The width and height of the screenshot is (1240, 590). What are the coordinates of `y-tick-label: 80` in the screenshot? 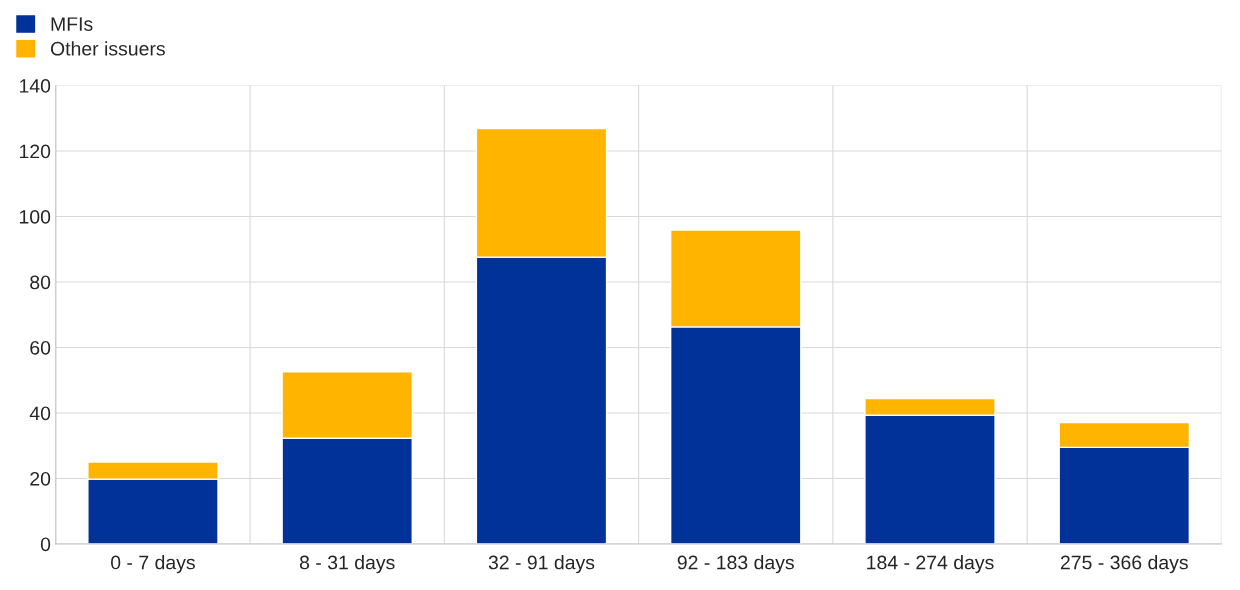 It's located at (40, 282).